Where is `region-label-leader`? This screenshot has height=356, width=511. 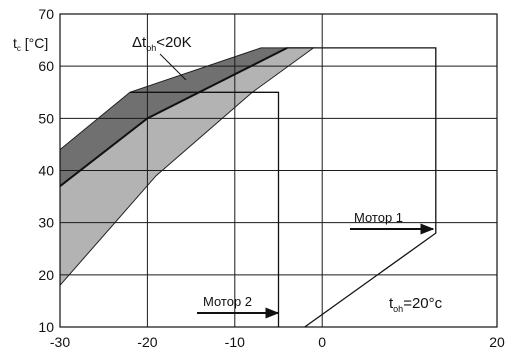 region-label-leader is located at coordinates (173, 67).